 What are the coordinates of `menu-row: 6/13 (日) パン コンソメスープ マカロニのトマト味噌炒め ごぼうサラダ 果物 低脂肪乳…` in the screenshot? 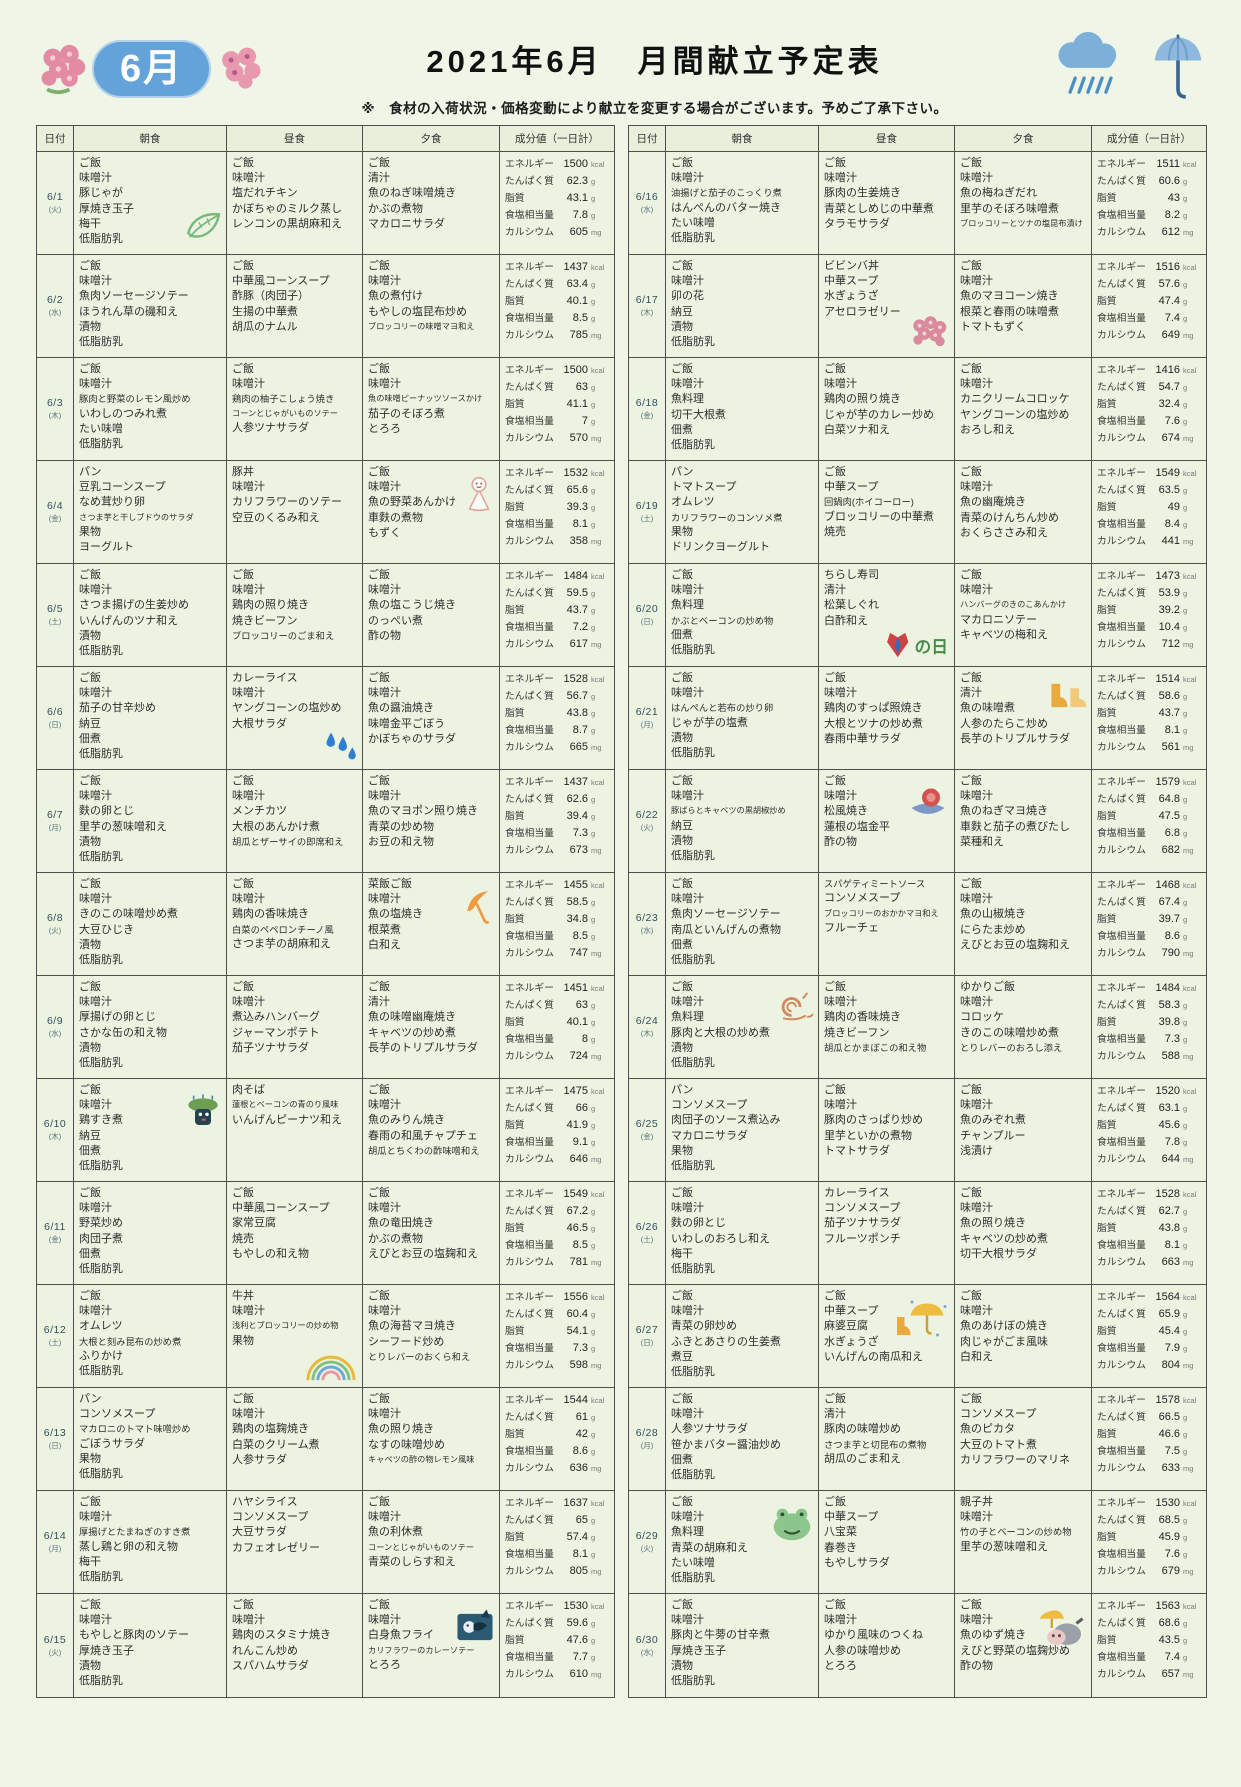 It's located at (325, 1439).